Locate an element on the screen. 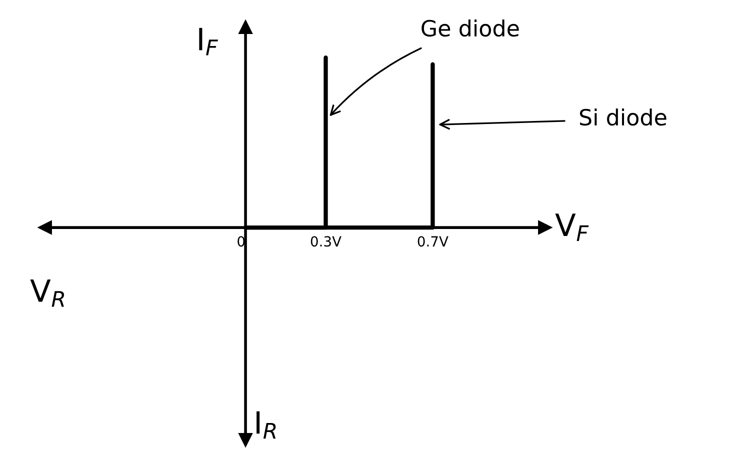  x-axis-title: V$_{F}$ is located at coordinates (572, 227).